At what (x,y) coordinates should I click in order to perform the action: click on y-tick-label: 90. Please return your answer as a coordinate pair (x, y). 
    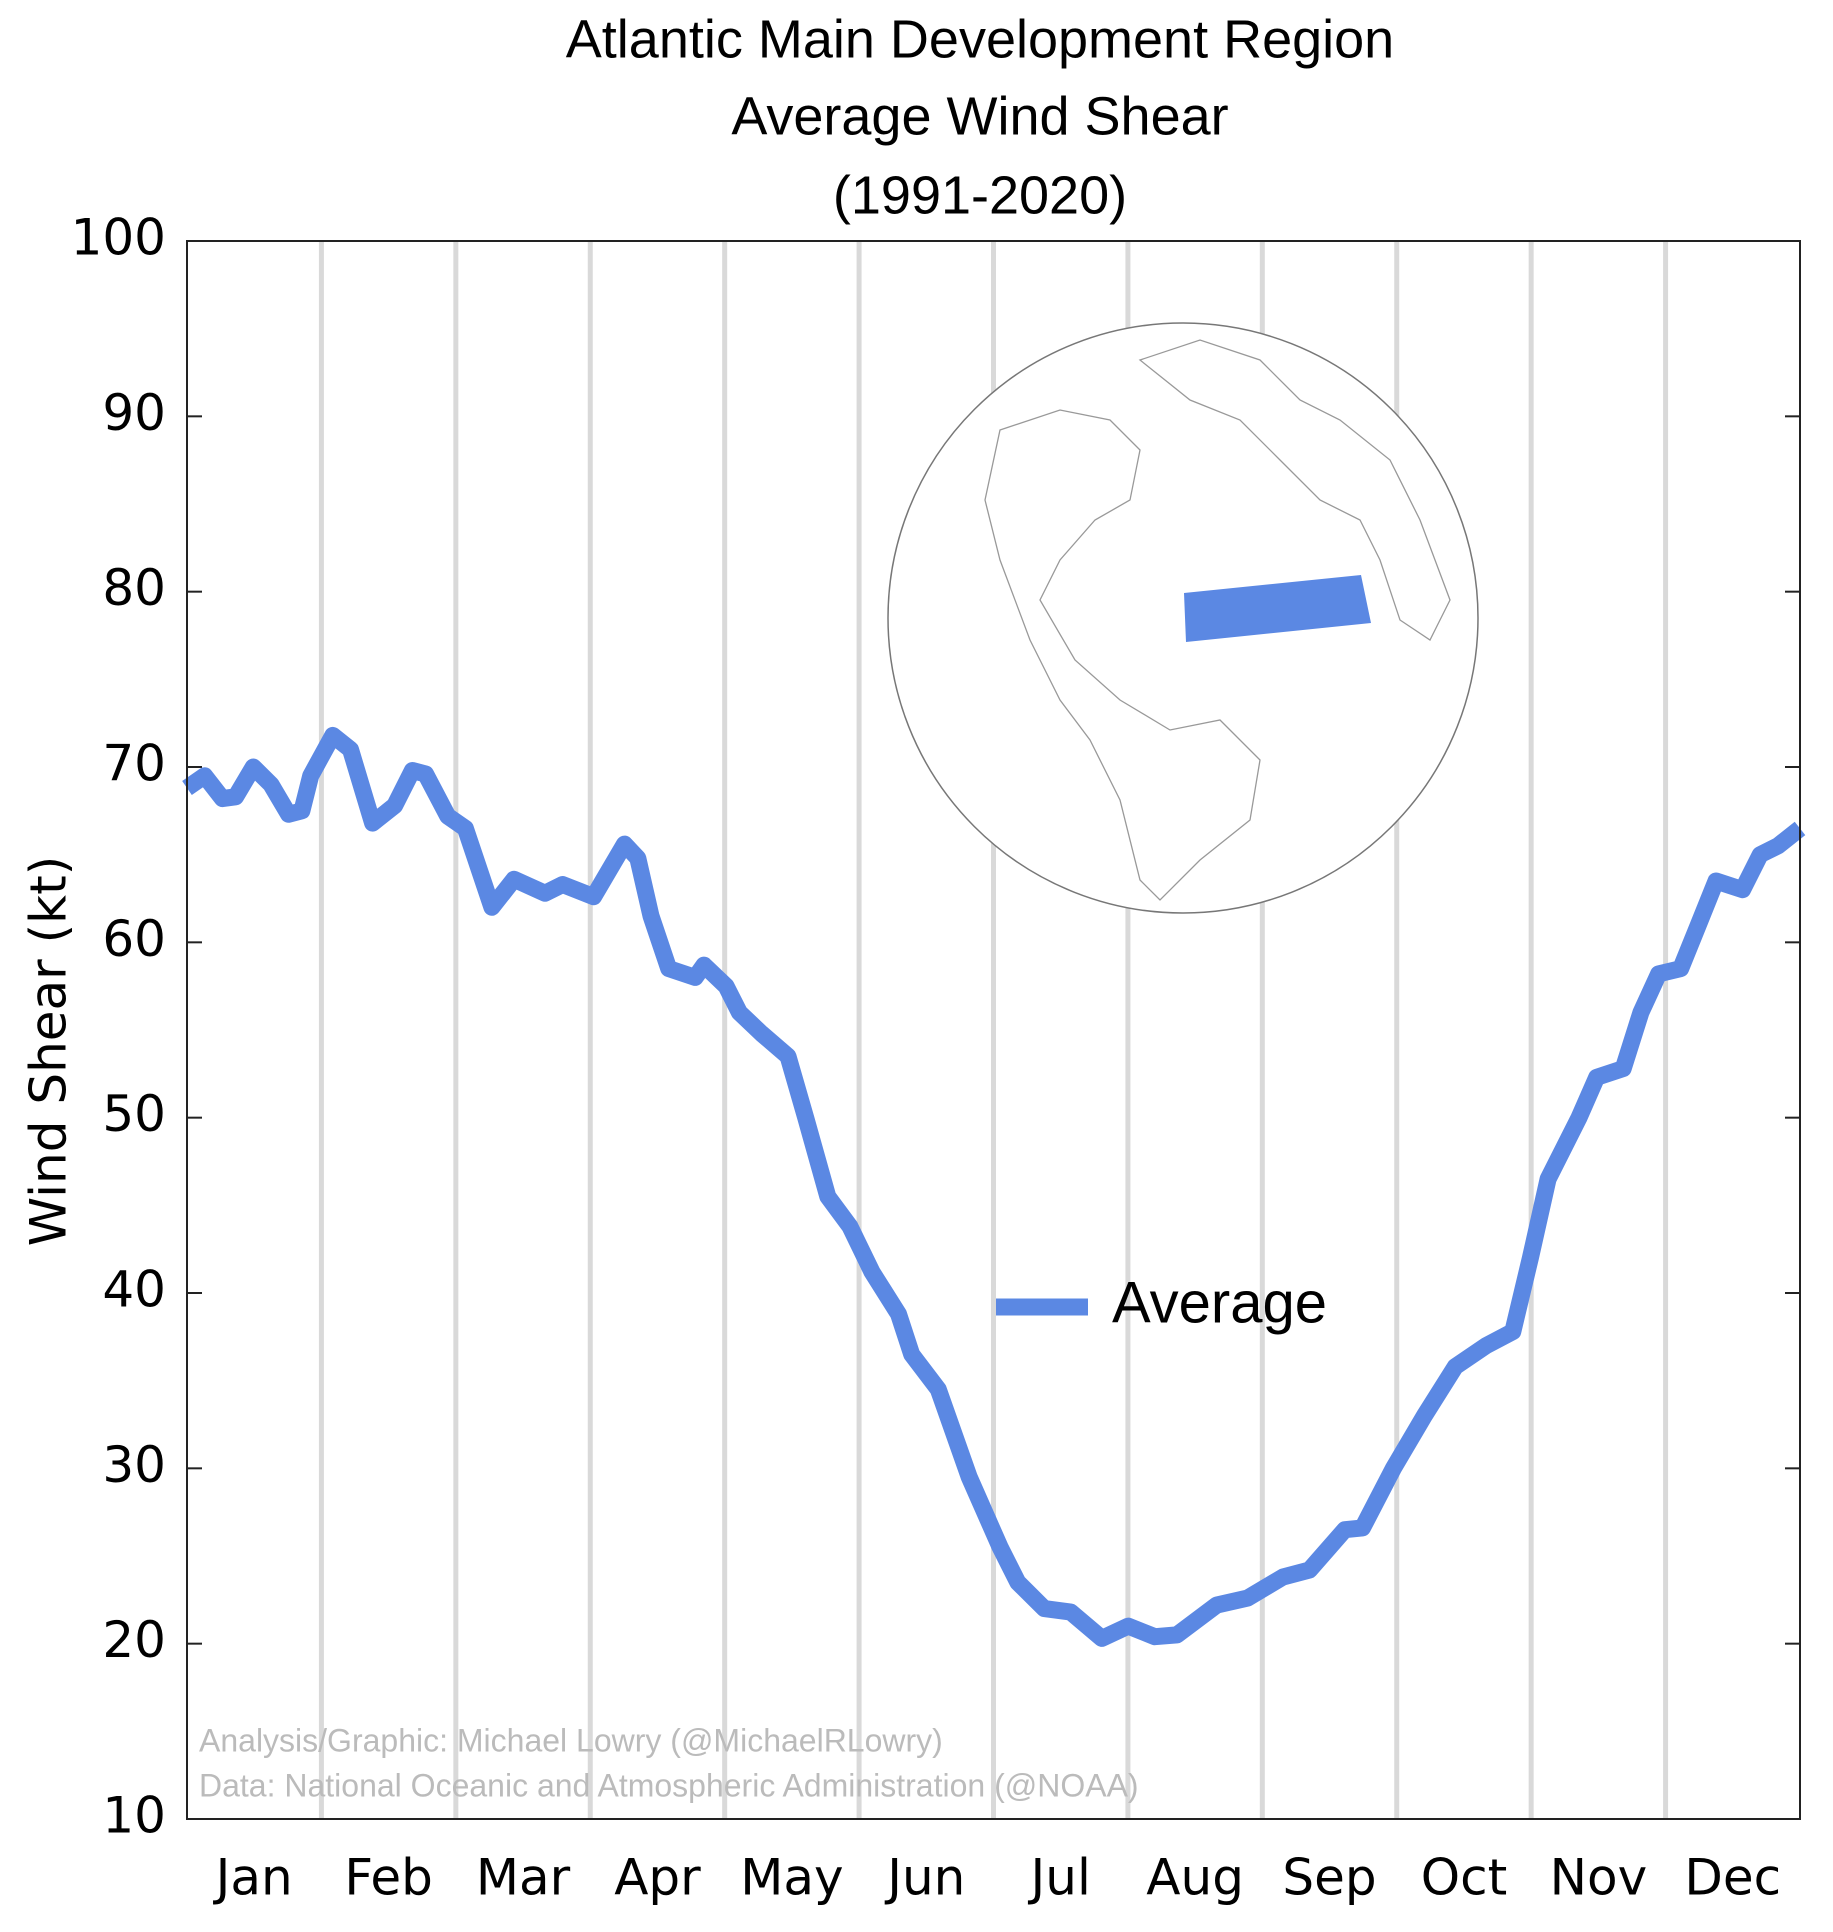
    Looking at the image, I should click on (134, 413).